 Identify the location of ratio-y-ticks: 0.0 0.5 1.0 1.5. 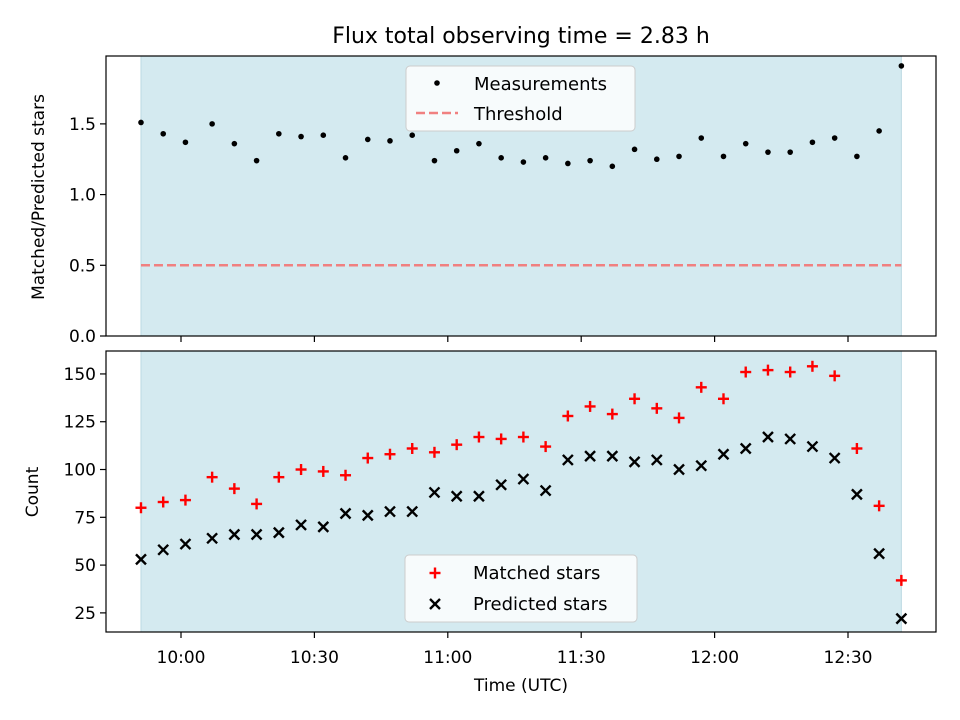
(87, 231).